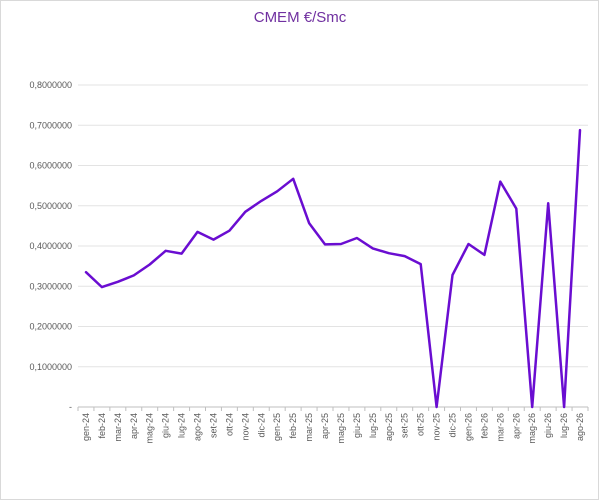  I want to click on x-tick-label: set-24, so click(213, 425).